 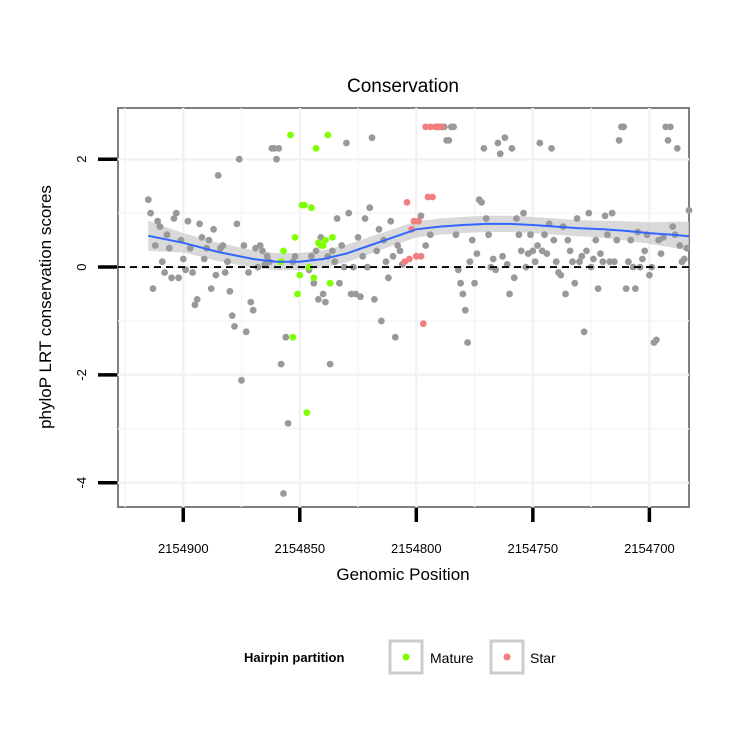 I want to click on confidence-band-layer, so click(x=419, y=243).